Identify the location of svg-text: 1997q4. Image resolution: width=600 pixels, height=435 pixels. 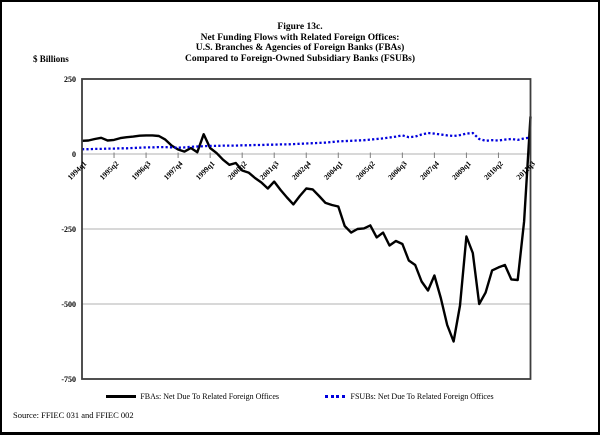
(173, 170).